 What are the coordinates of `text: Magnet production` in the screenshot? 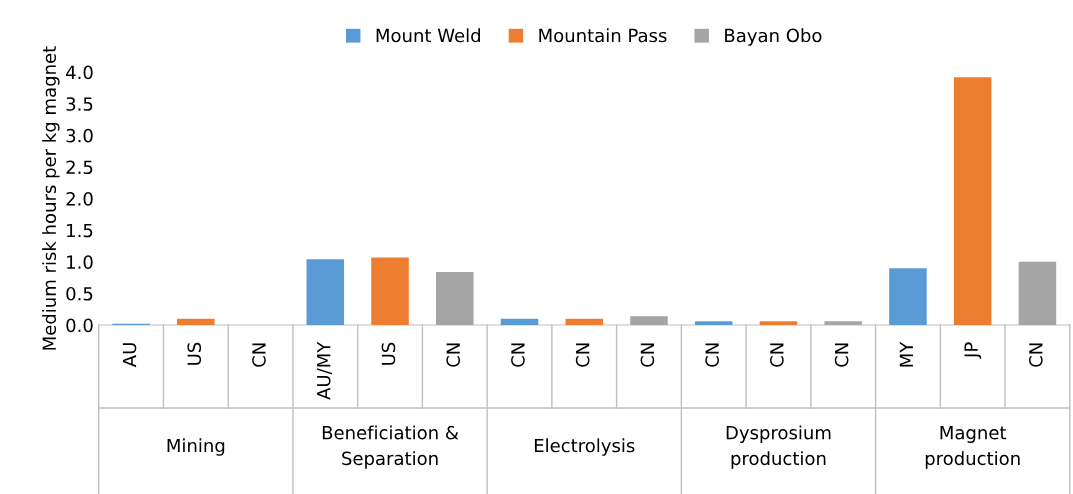 It's located at (972, 447).